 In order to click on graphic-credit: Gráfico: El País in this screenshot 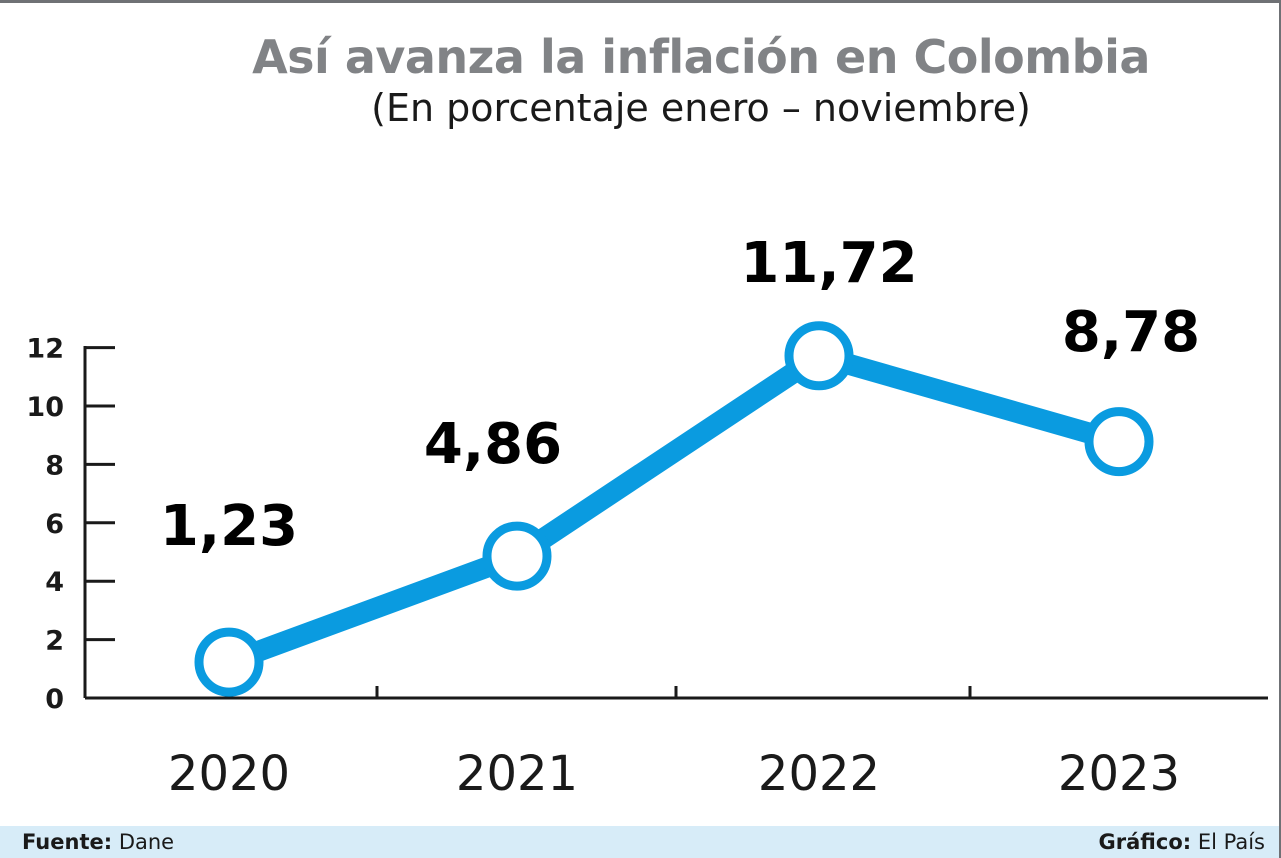, I will do `click(1182, 842)`.